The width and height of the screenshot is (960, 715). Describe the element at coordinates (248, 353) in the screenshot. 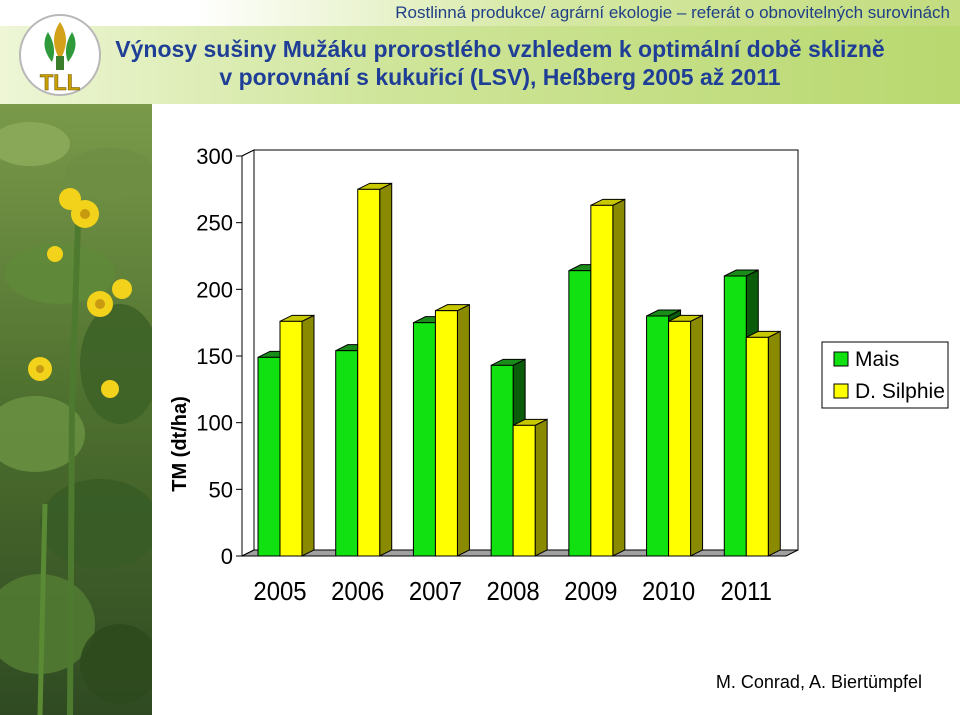

I see `chart-side-wall` at that location.